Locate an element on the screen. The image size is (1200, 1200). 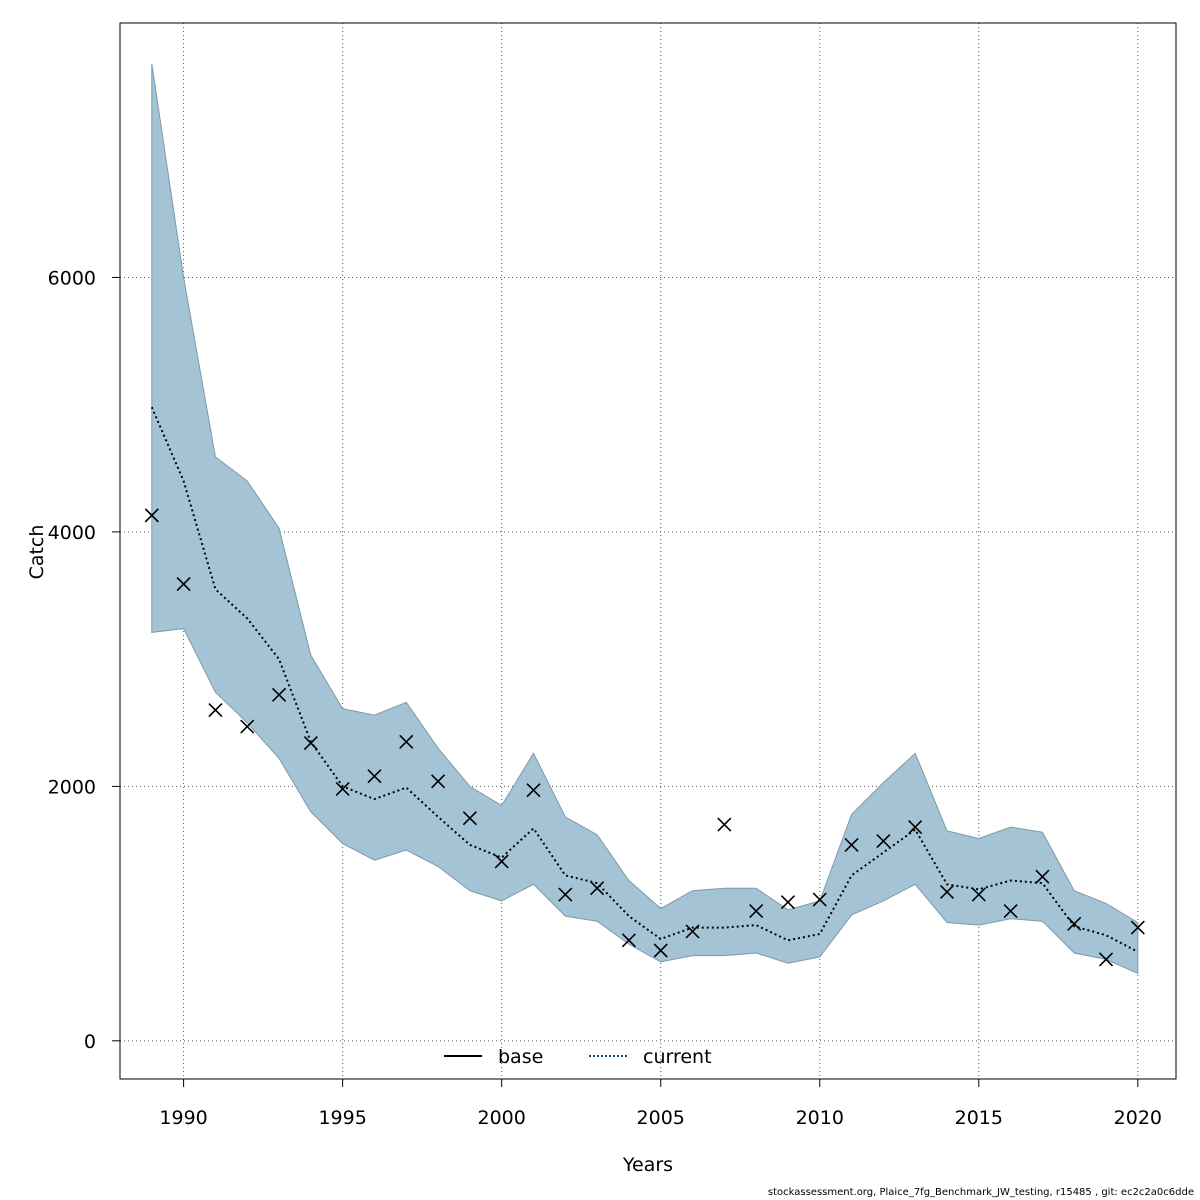
observed-point-2015 is located at coordinates (978, 894).